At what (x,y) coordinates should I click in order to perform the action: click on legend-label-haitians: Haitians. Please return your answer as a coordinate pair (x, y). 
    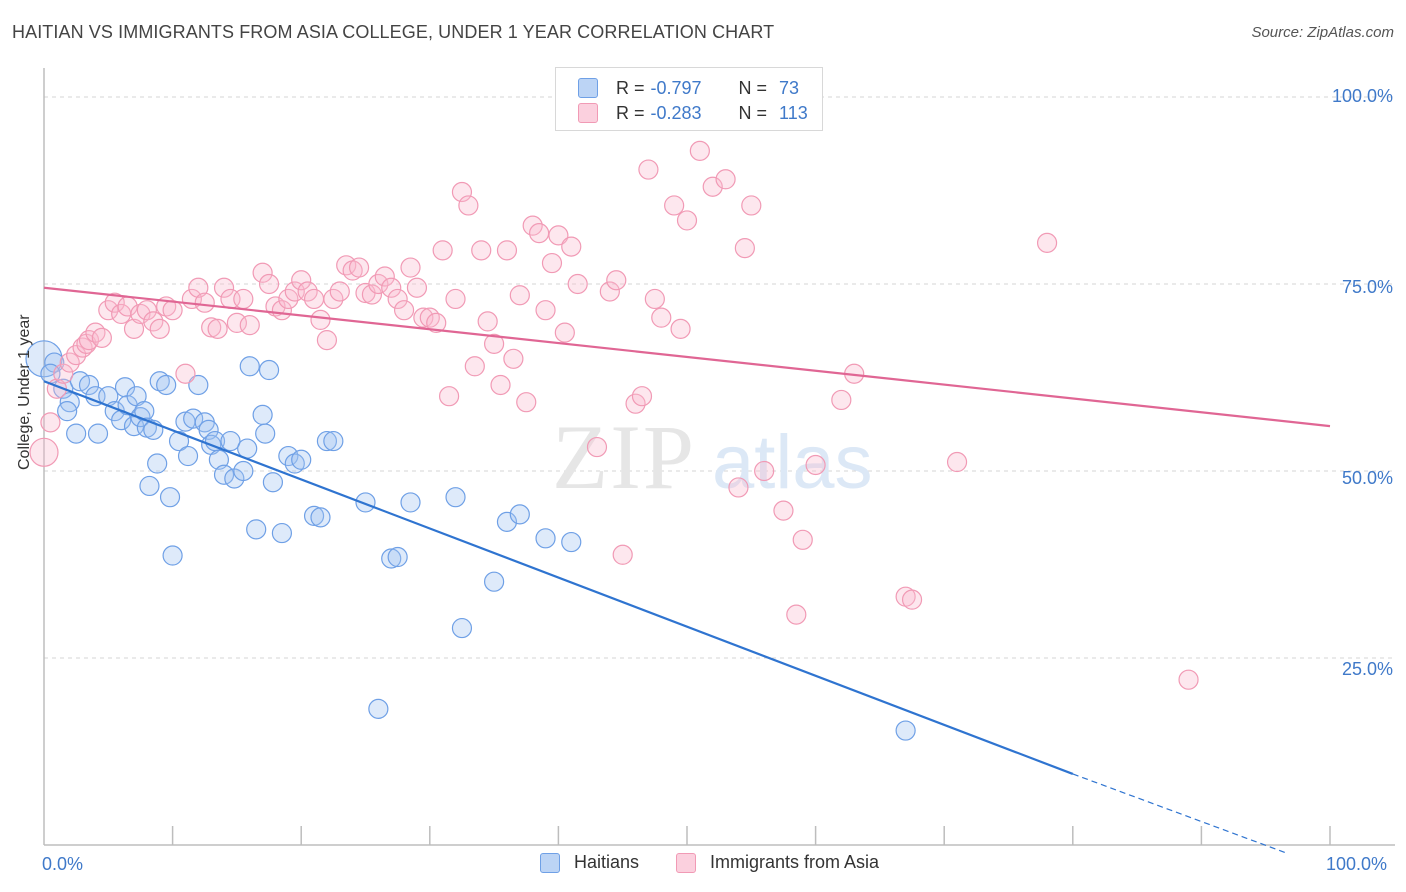
    Looking at the image, I should click on (607, 862).